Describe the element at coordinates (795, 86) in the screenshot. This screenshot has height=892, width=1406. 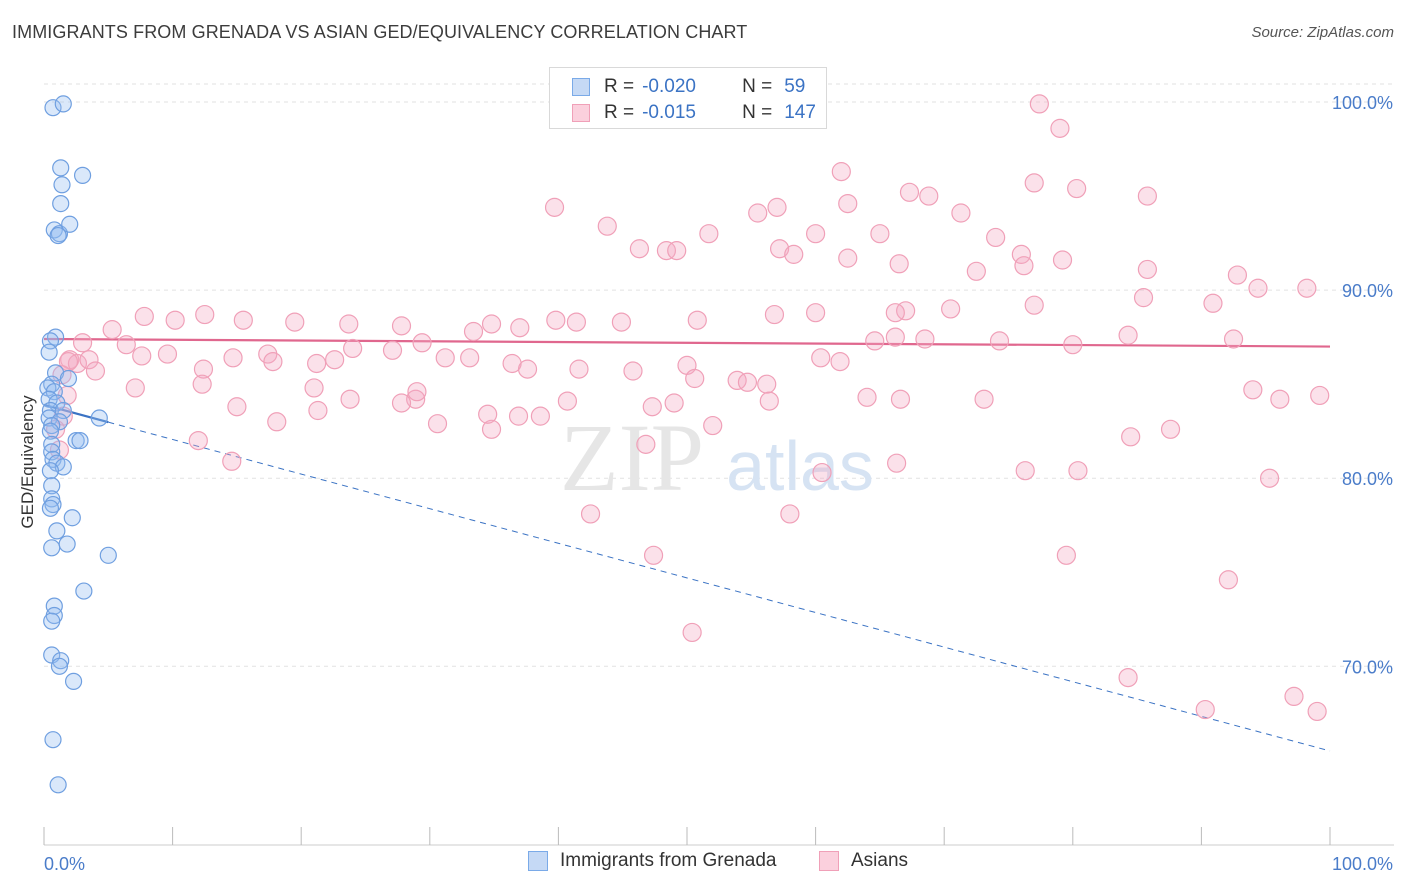
I see `legend-n-value: 59` at that location.